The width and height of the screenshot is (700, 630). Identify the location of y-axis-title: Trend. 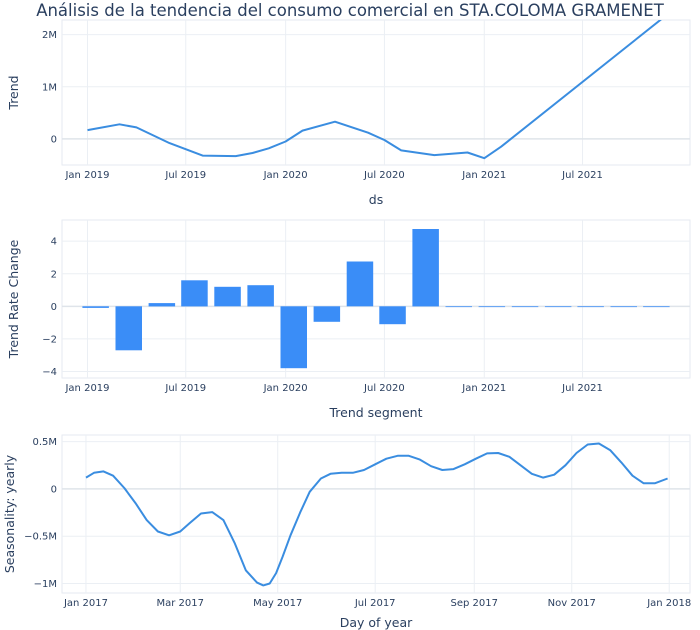
(13, 92).